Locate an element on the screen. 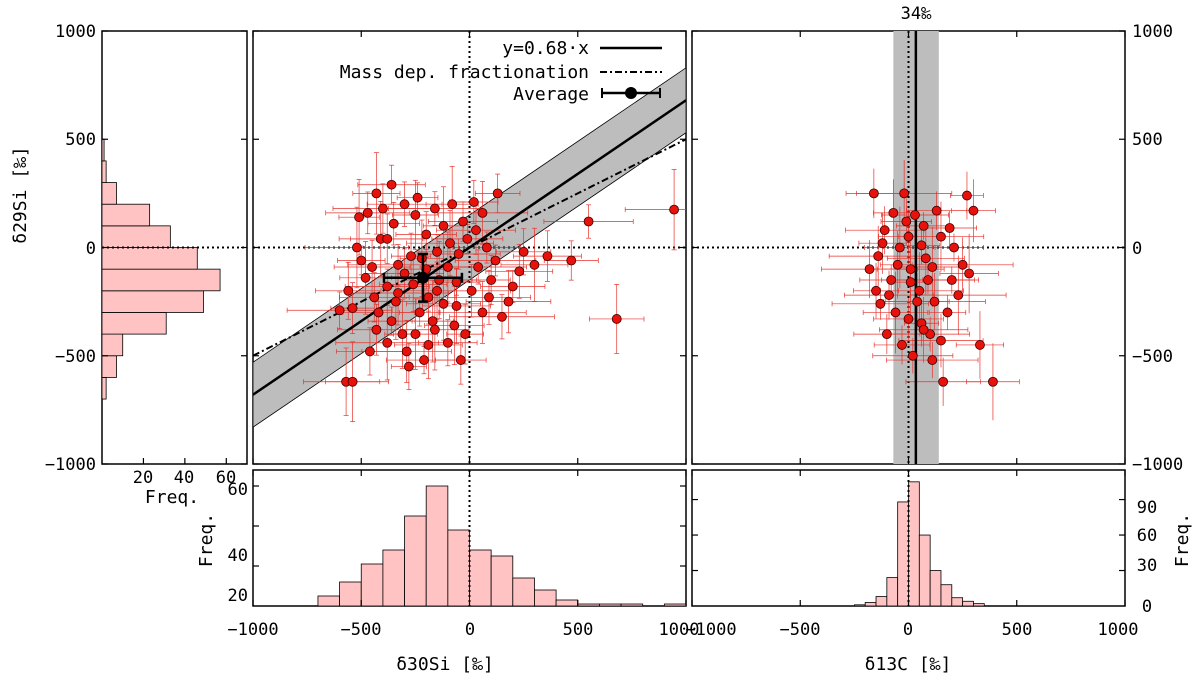 This screenshot has height=685, width=1200. x-tick-label: 0 is located at coordinates (470, 630).